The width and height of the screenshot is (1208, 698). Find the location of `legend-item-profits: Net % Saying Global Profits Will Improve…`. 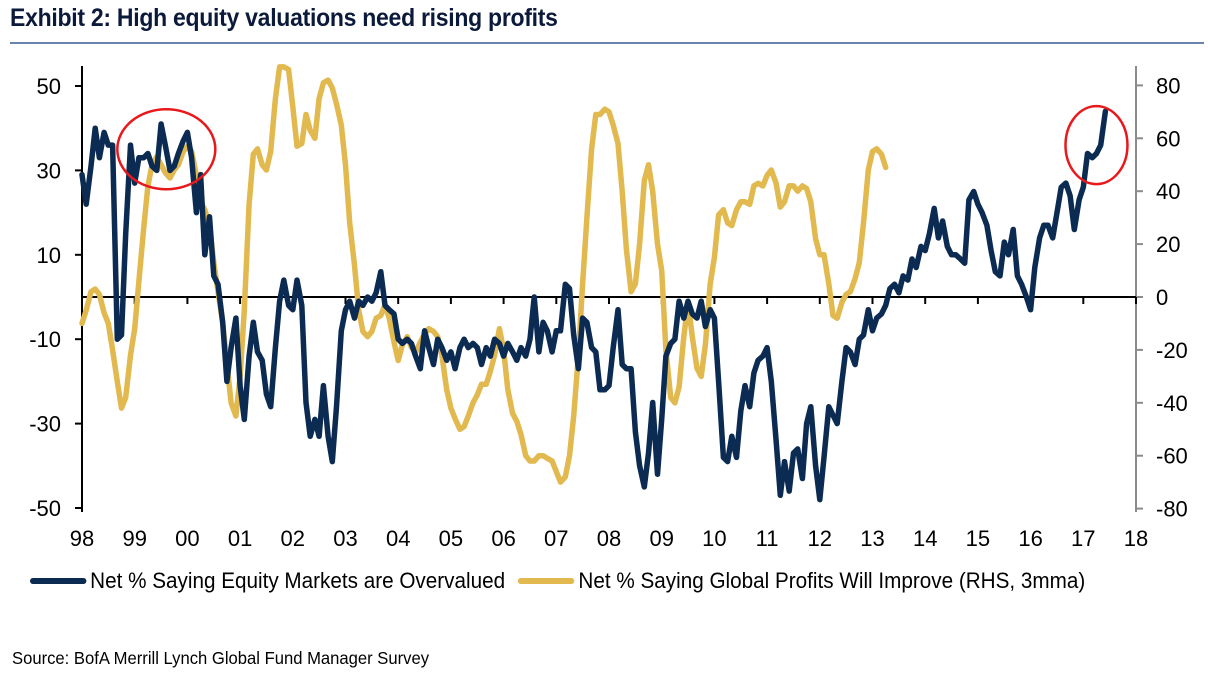

legend-item-profits: Net % Saying Global Profits Will Improve… is located at coordinates (801, 581).